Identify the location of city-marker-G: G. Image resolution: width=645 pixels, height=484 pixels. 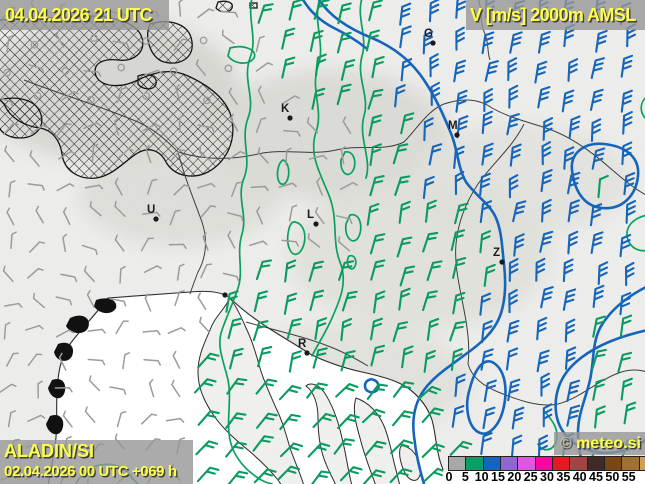
(430, 37).